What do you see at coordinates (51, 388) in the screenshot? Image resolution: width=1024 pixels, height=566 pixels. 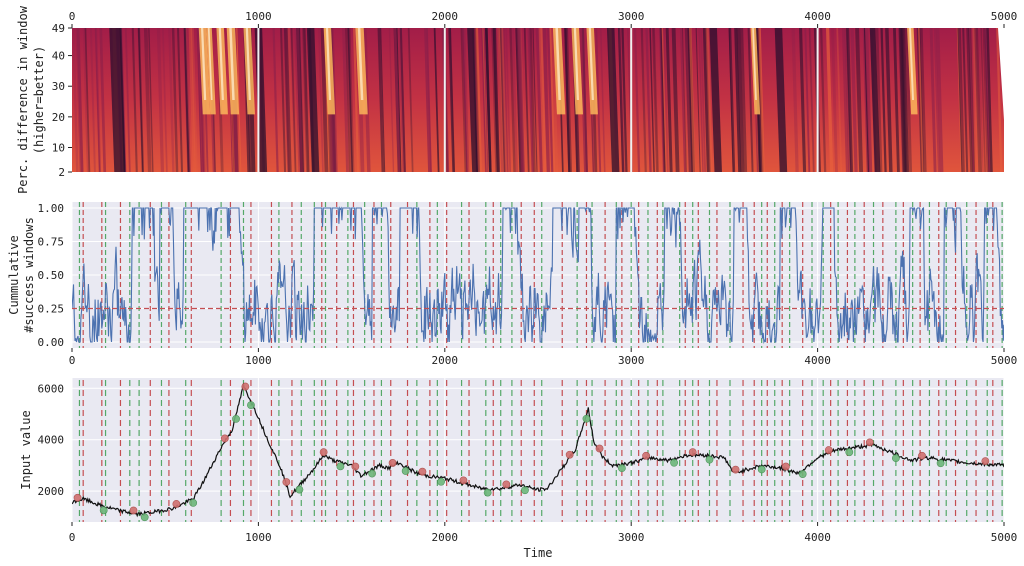 I see `price-y-tick-label: 6000` at bounding box center [51, 388].